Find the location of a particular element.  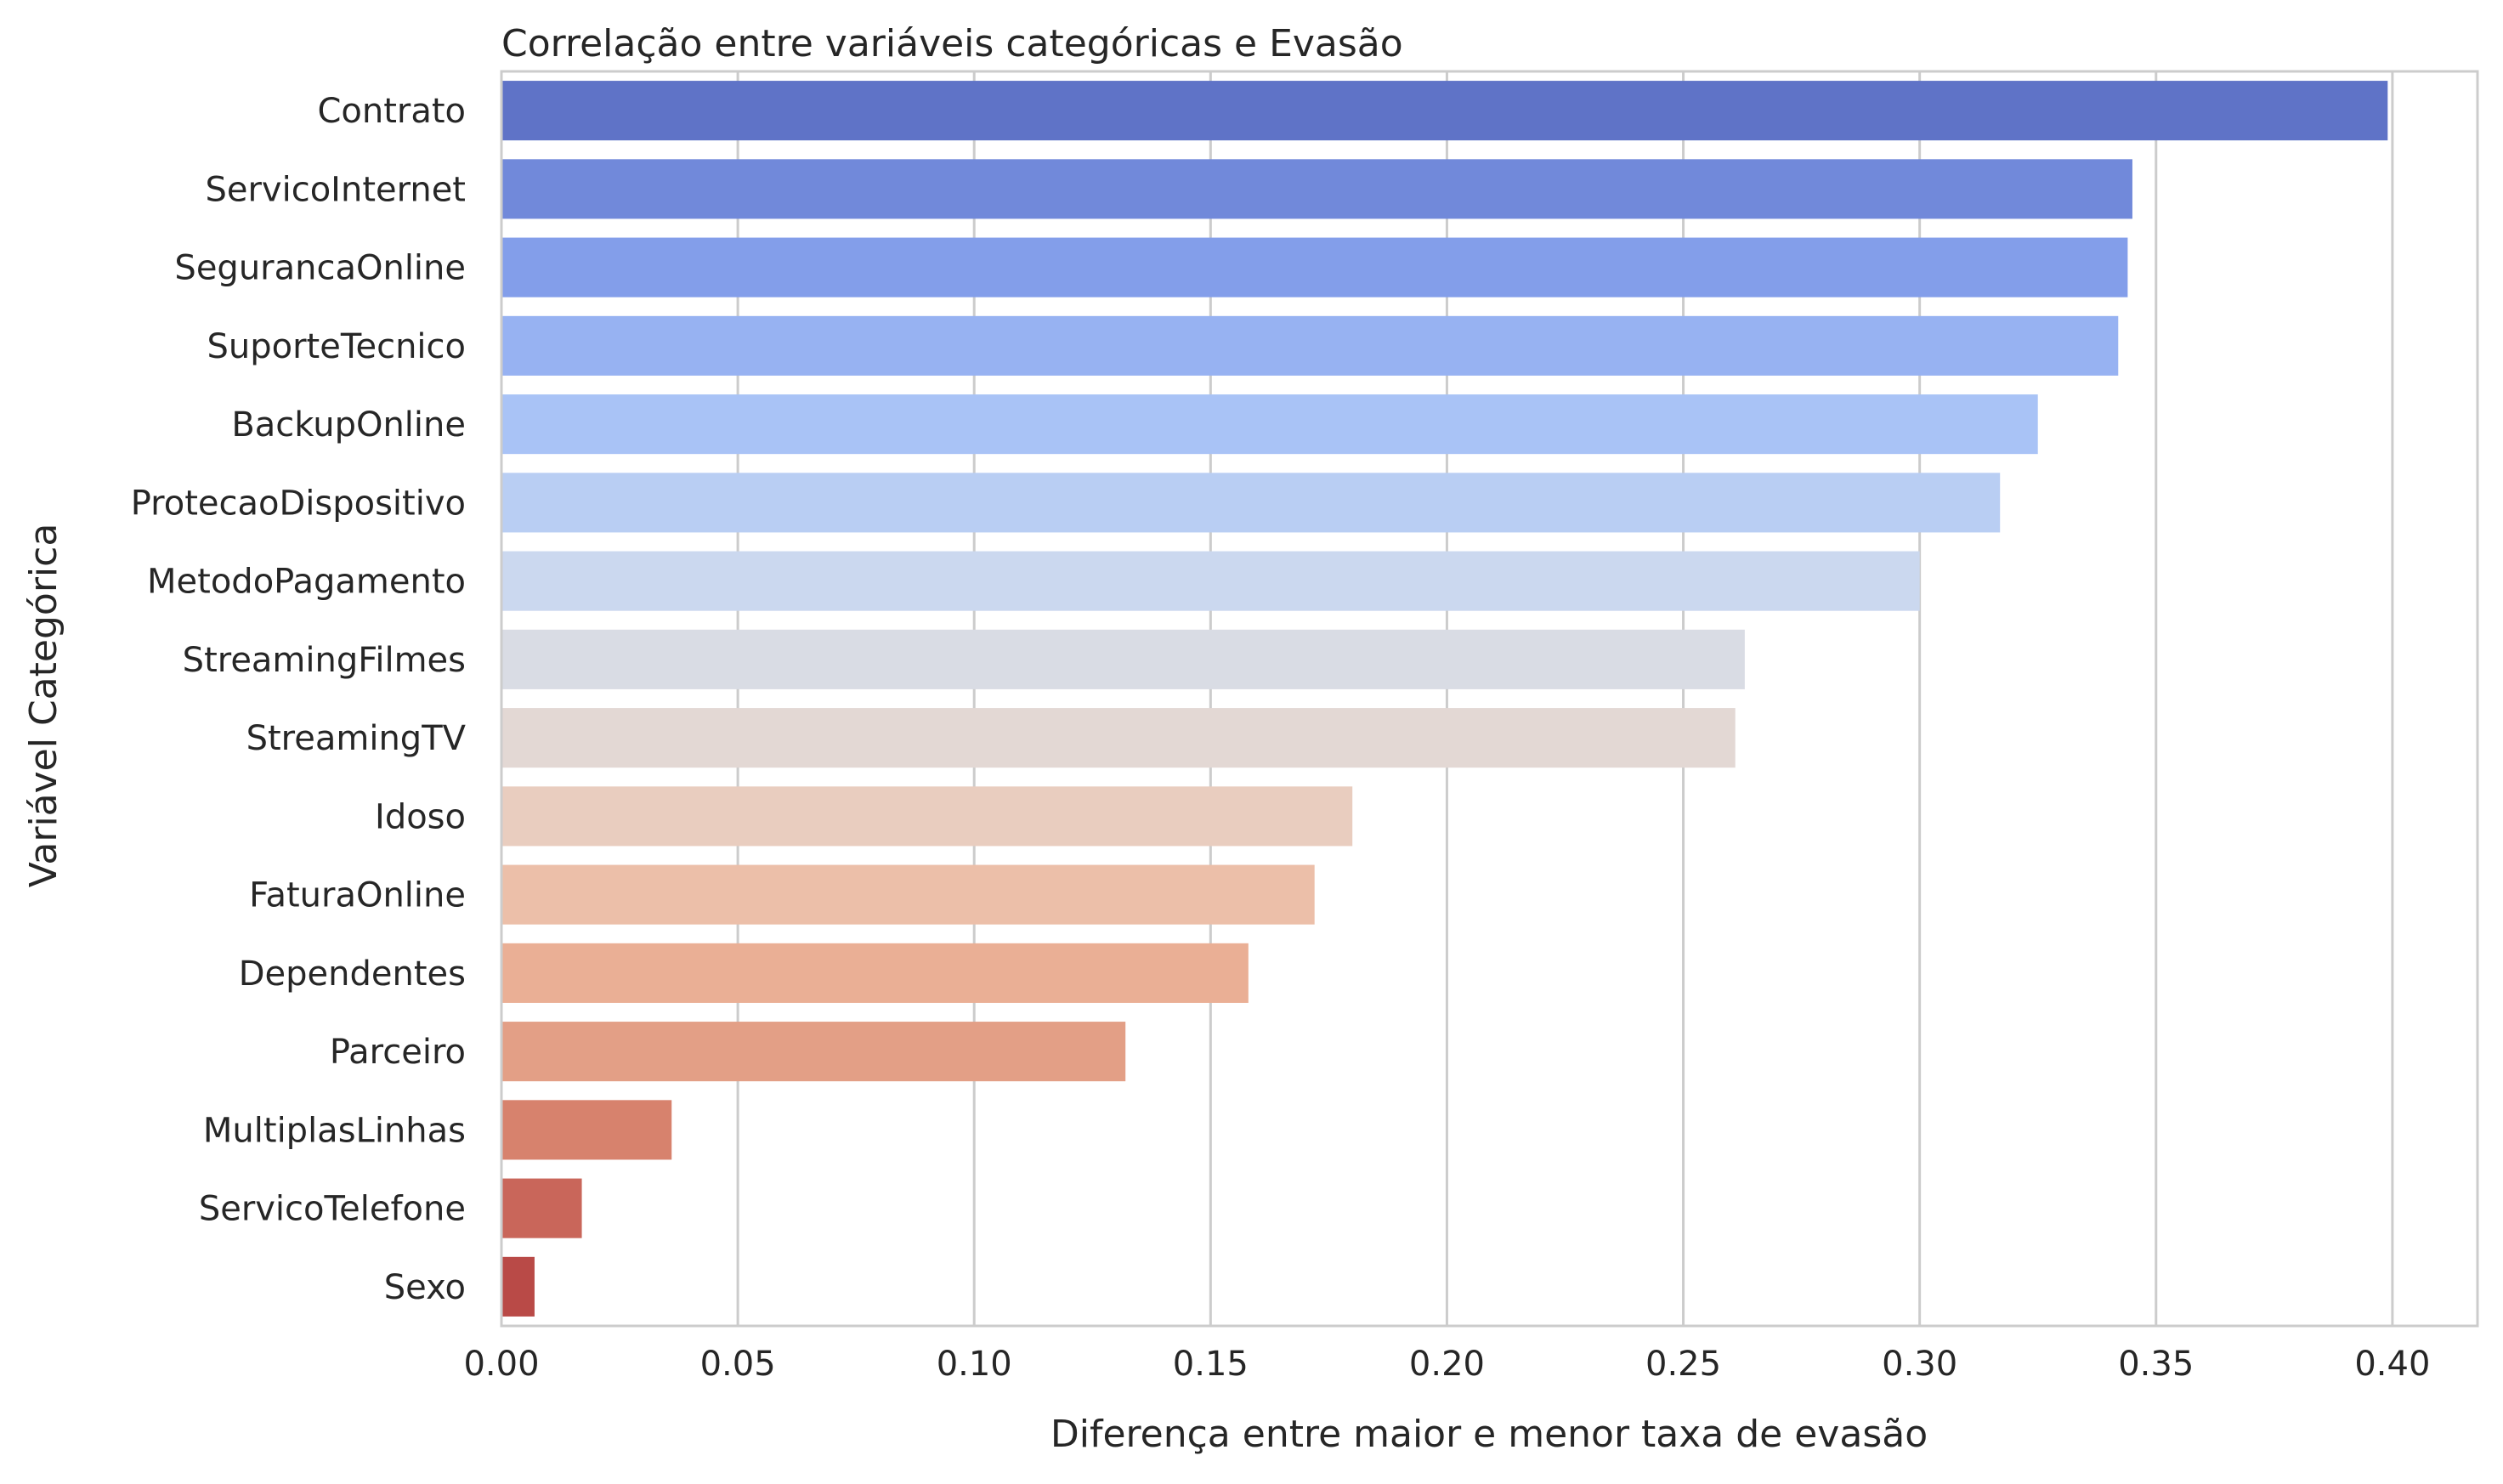

y-tick-label: ServicoInternet is located at coordinates (336, 189).